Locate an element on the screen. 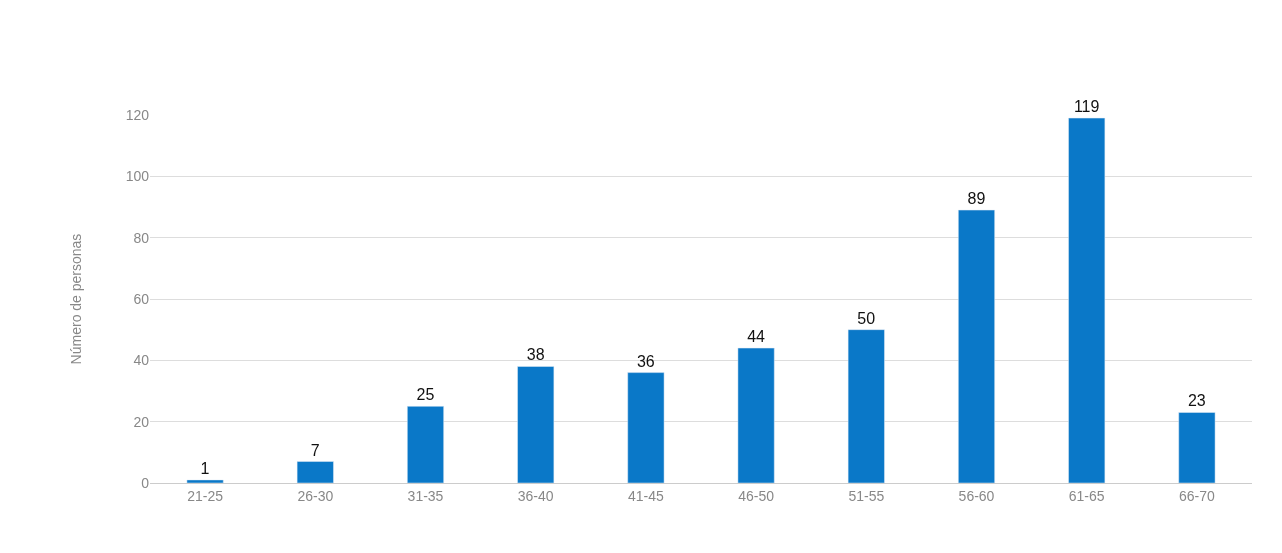 Image resolution: width=1282 pixels, height=553 pixels. data-label: 50 is located at coordinates (866, 318).